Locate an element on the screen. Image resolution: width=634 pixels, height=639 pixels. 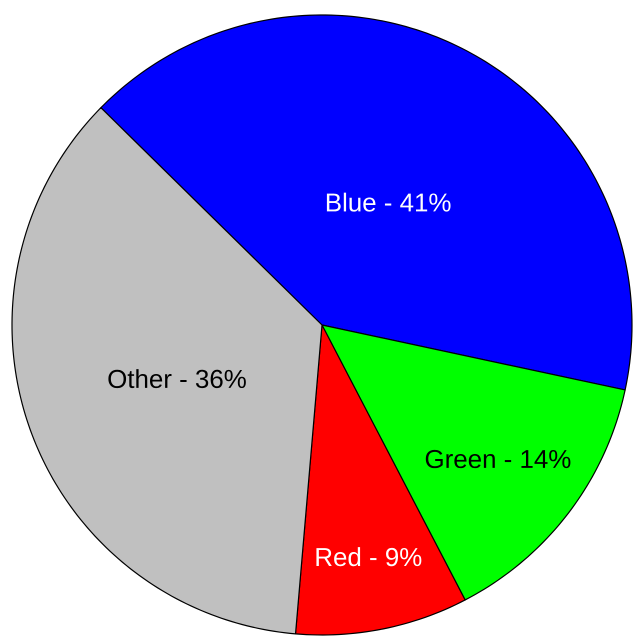
slice-label: Blue - 41% is located at coordinates (388, 202).